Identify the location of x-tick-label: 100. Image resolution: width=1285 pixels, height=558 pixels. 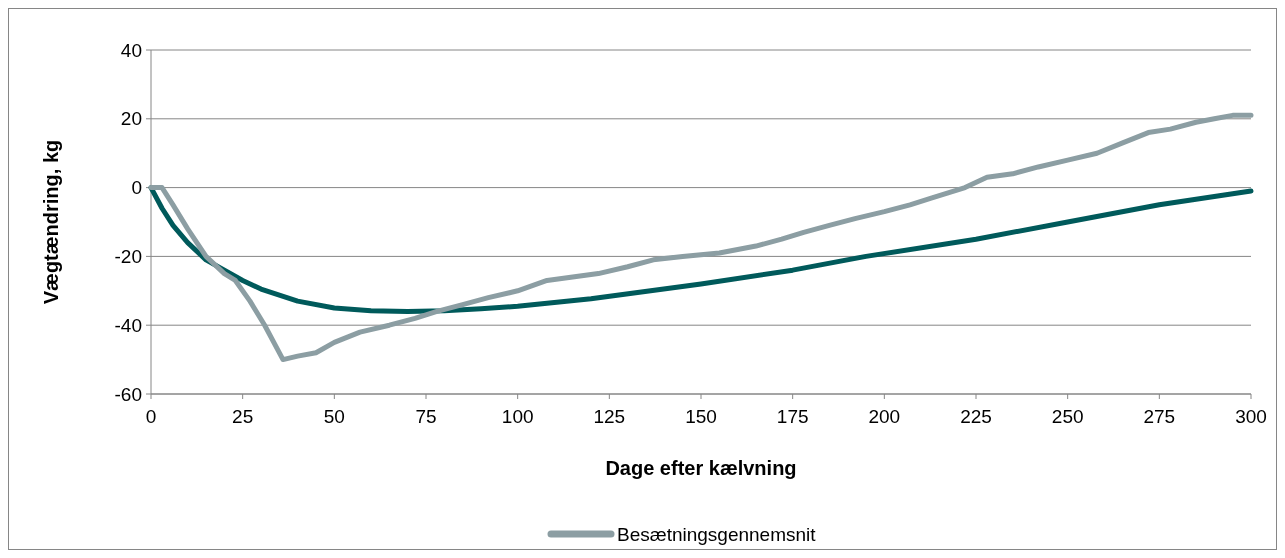
(517, 416).